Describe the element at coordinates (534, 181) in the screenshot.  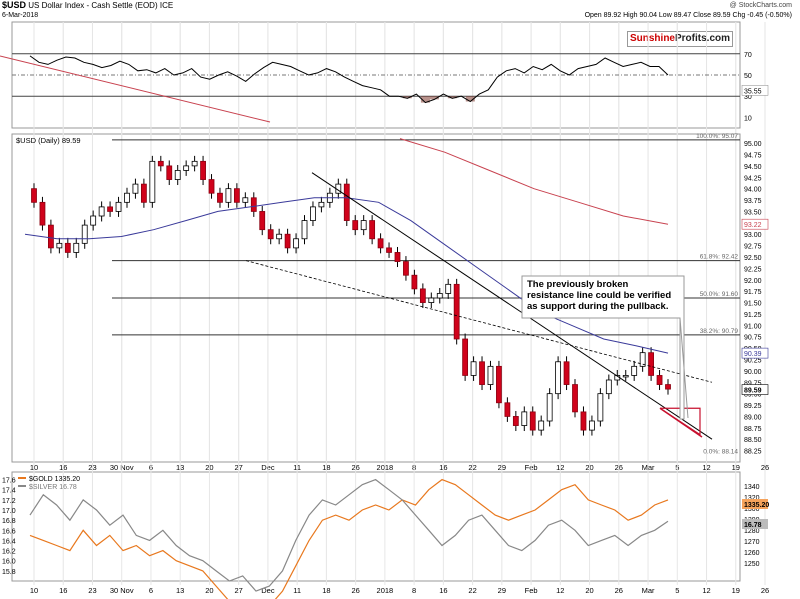
I see `usd-long-moving-average` at that location.